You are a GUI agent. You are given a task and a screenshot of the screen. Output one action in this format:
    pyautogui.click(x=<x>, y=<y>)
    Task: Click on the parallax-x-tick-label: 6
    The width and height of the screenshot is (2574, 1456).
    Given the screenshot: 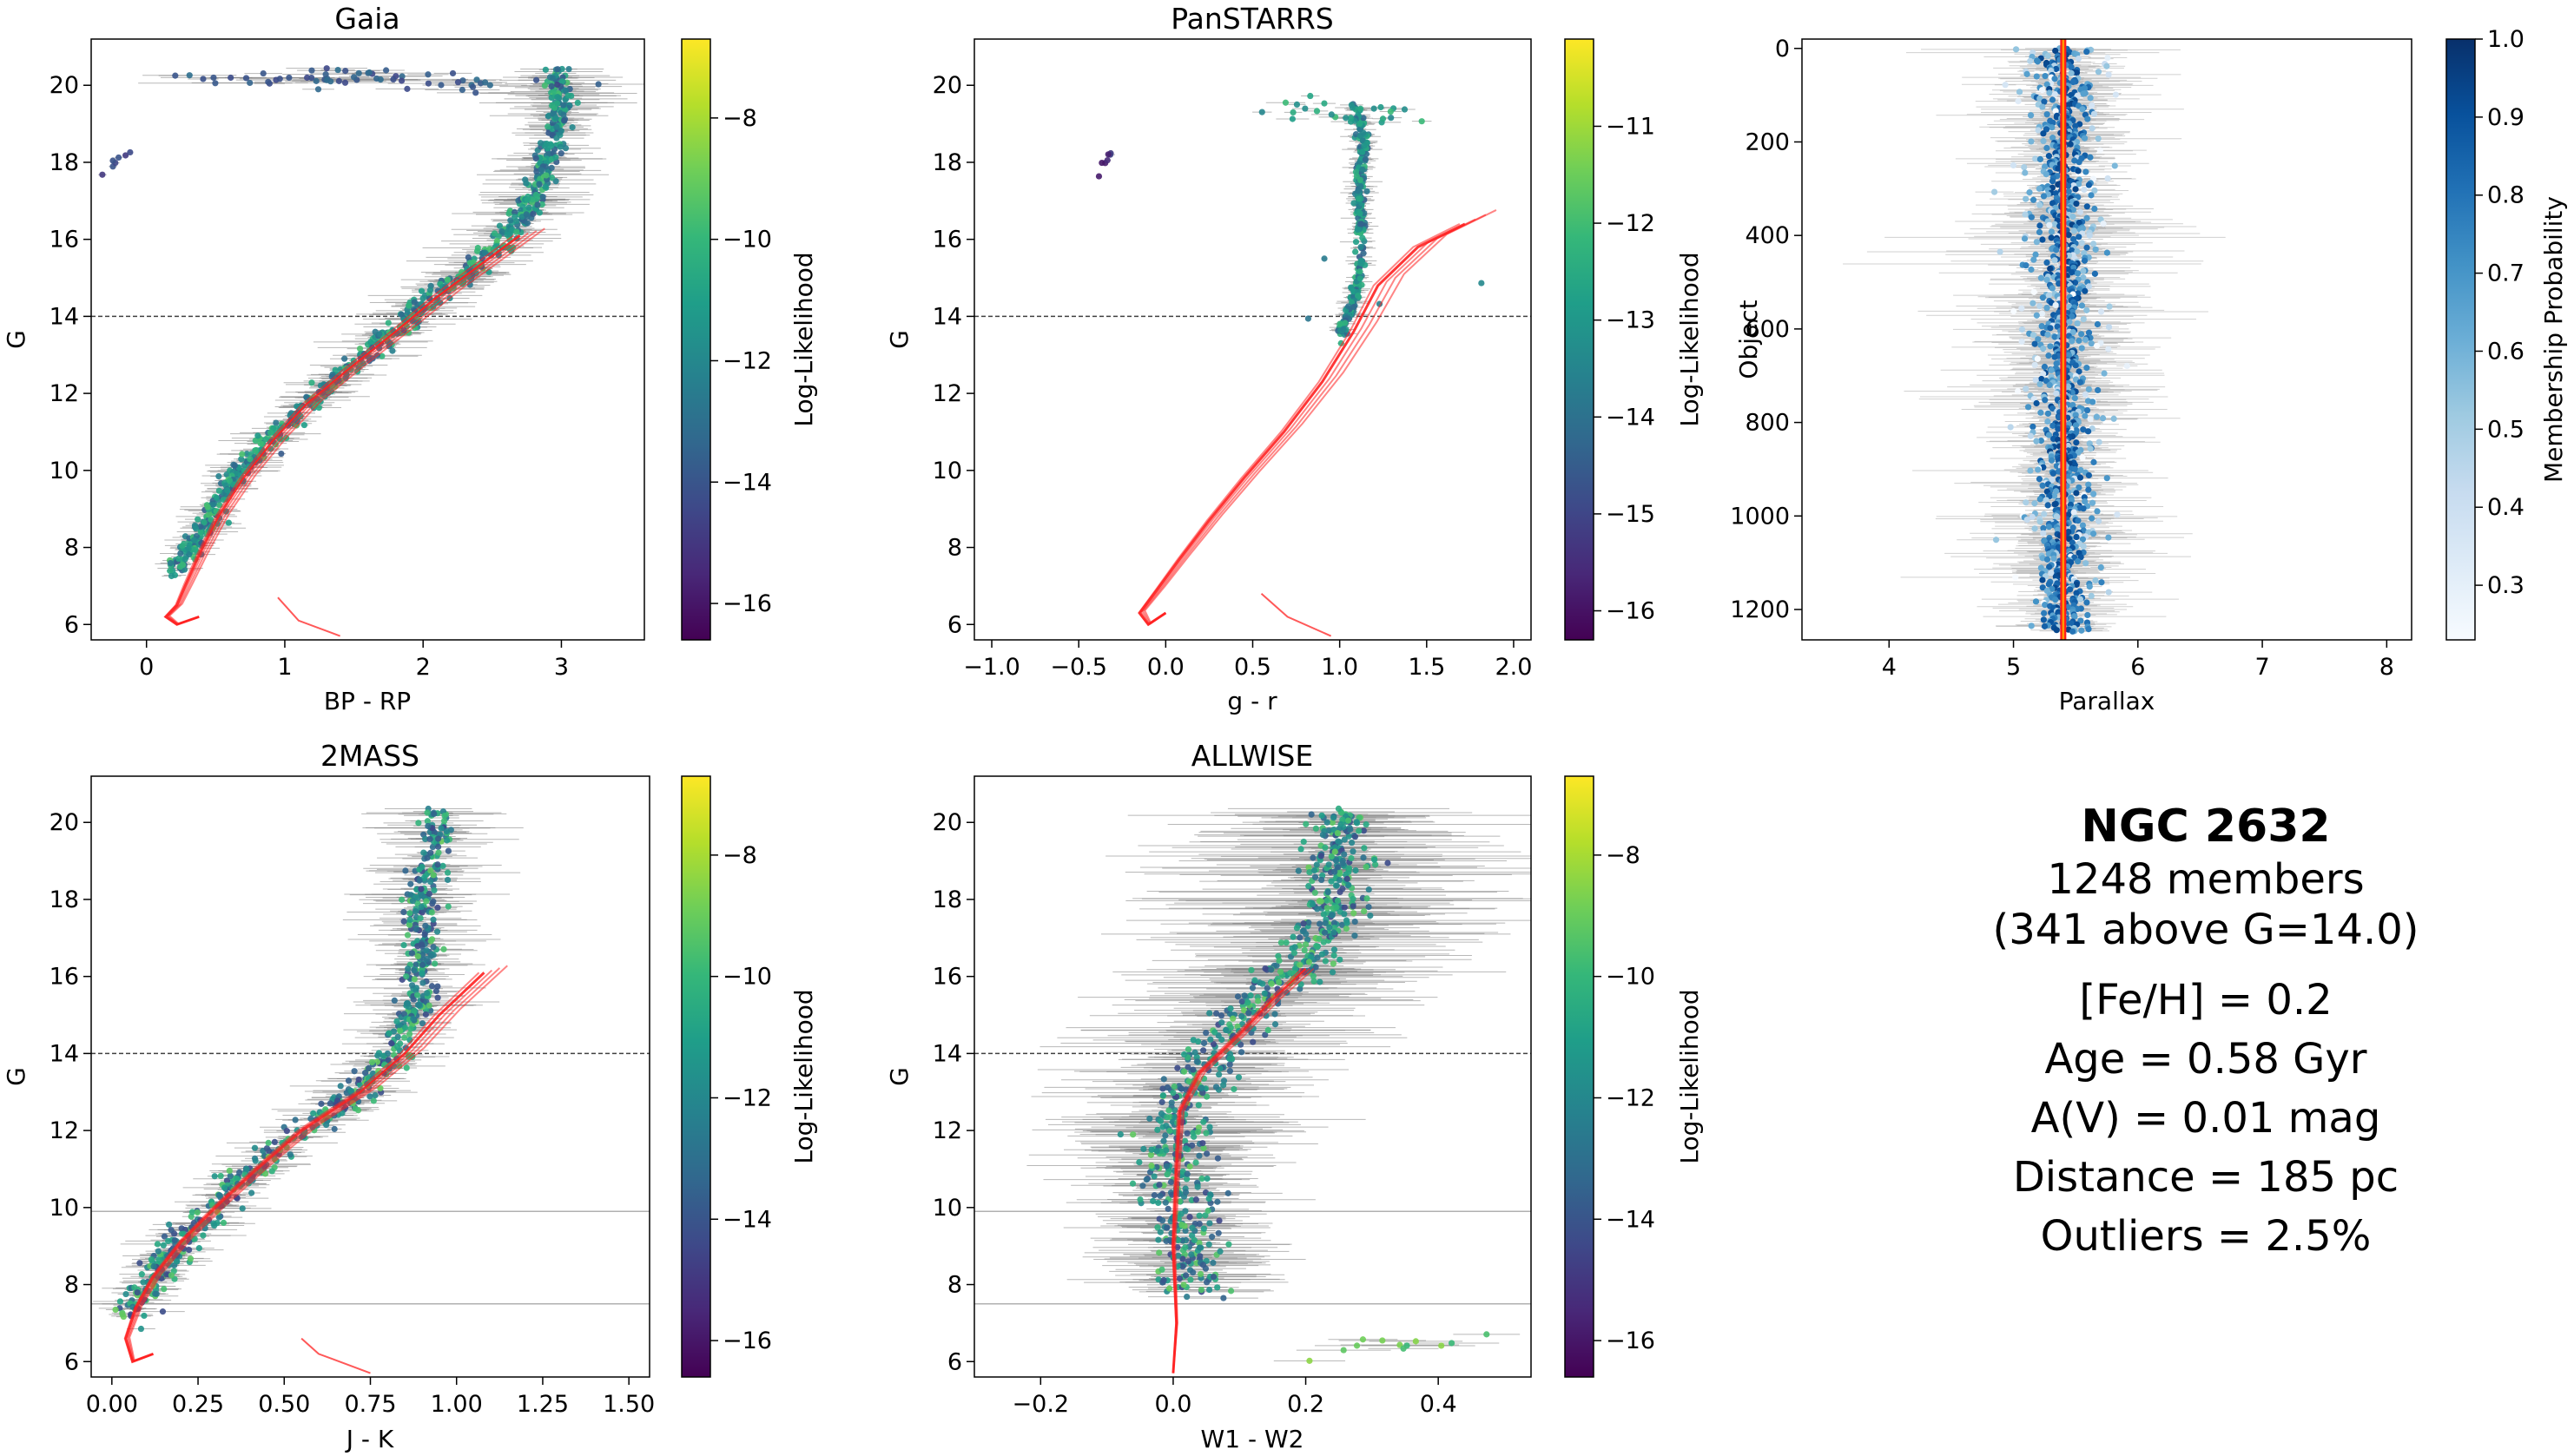 What is the action you would take?
    pyautogui.click(x=2137, y=667)
    